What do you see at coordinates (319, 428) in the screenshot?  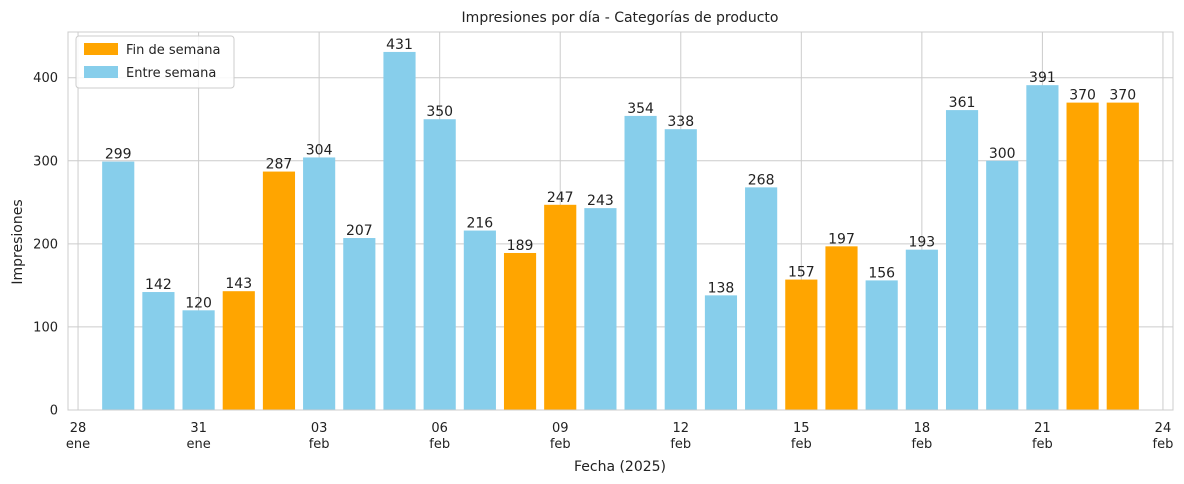 I see `x-tick-day: 03` at bounding box center [319, 428].